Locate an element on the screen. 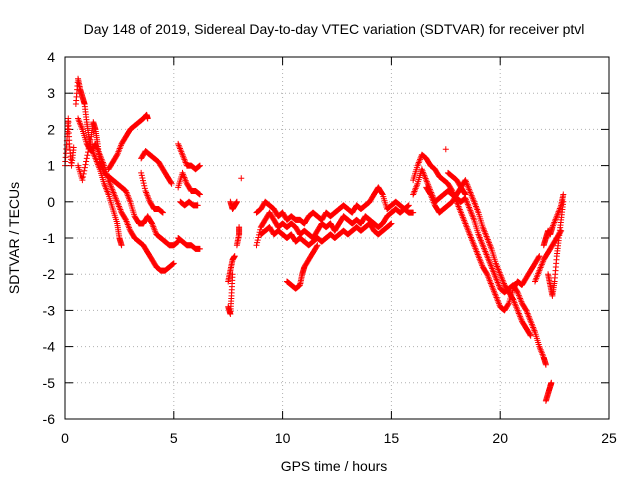 This screenshot has height=480, width=640. x-tick-label: 0 is located at coordinates (65, 438).